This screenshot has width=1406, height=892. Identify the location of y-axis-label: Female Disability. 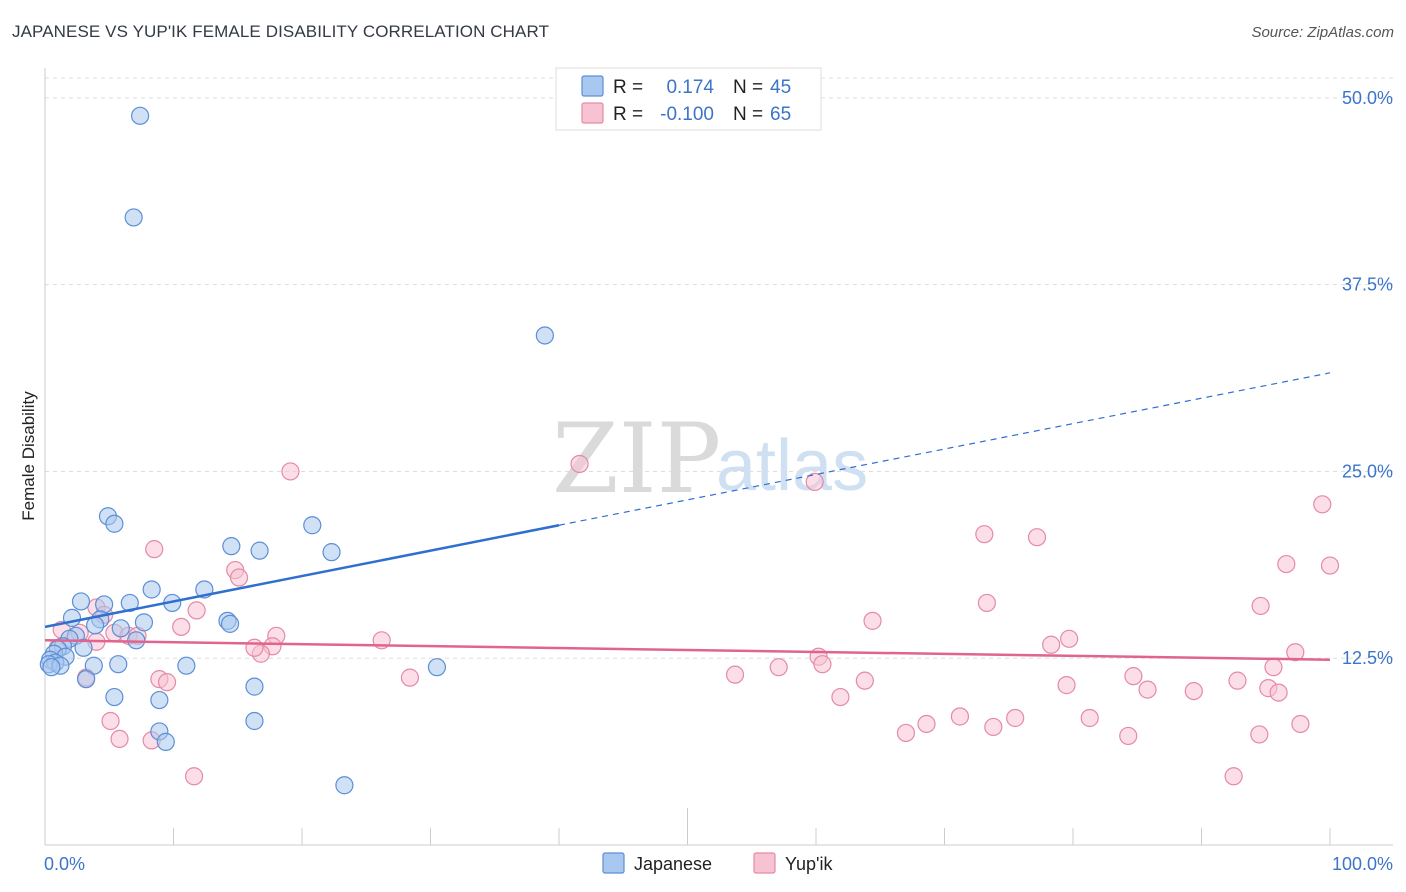
(28, 456).